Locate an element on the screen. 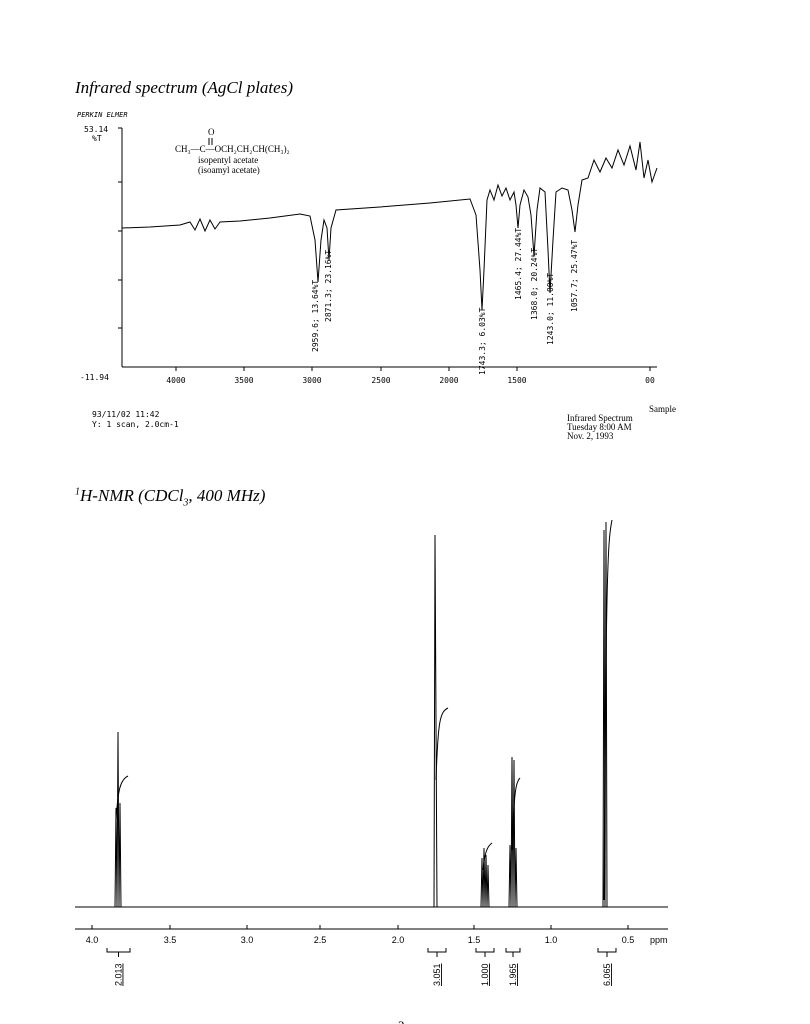 The width and height of the screenshot is (810, 1024). nmr-x-tick-label: 2.5 is located at coordinates (320, 940).